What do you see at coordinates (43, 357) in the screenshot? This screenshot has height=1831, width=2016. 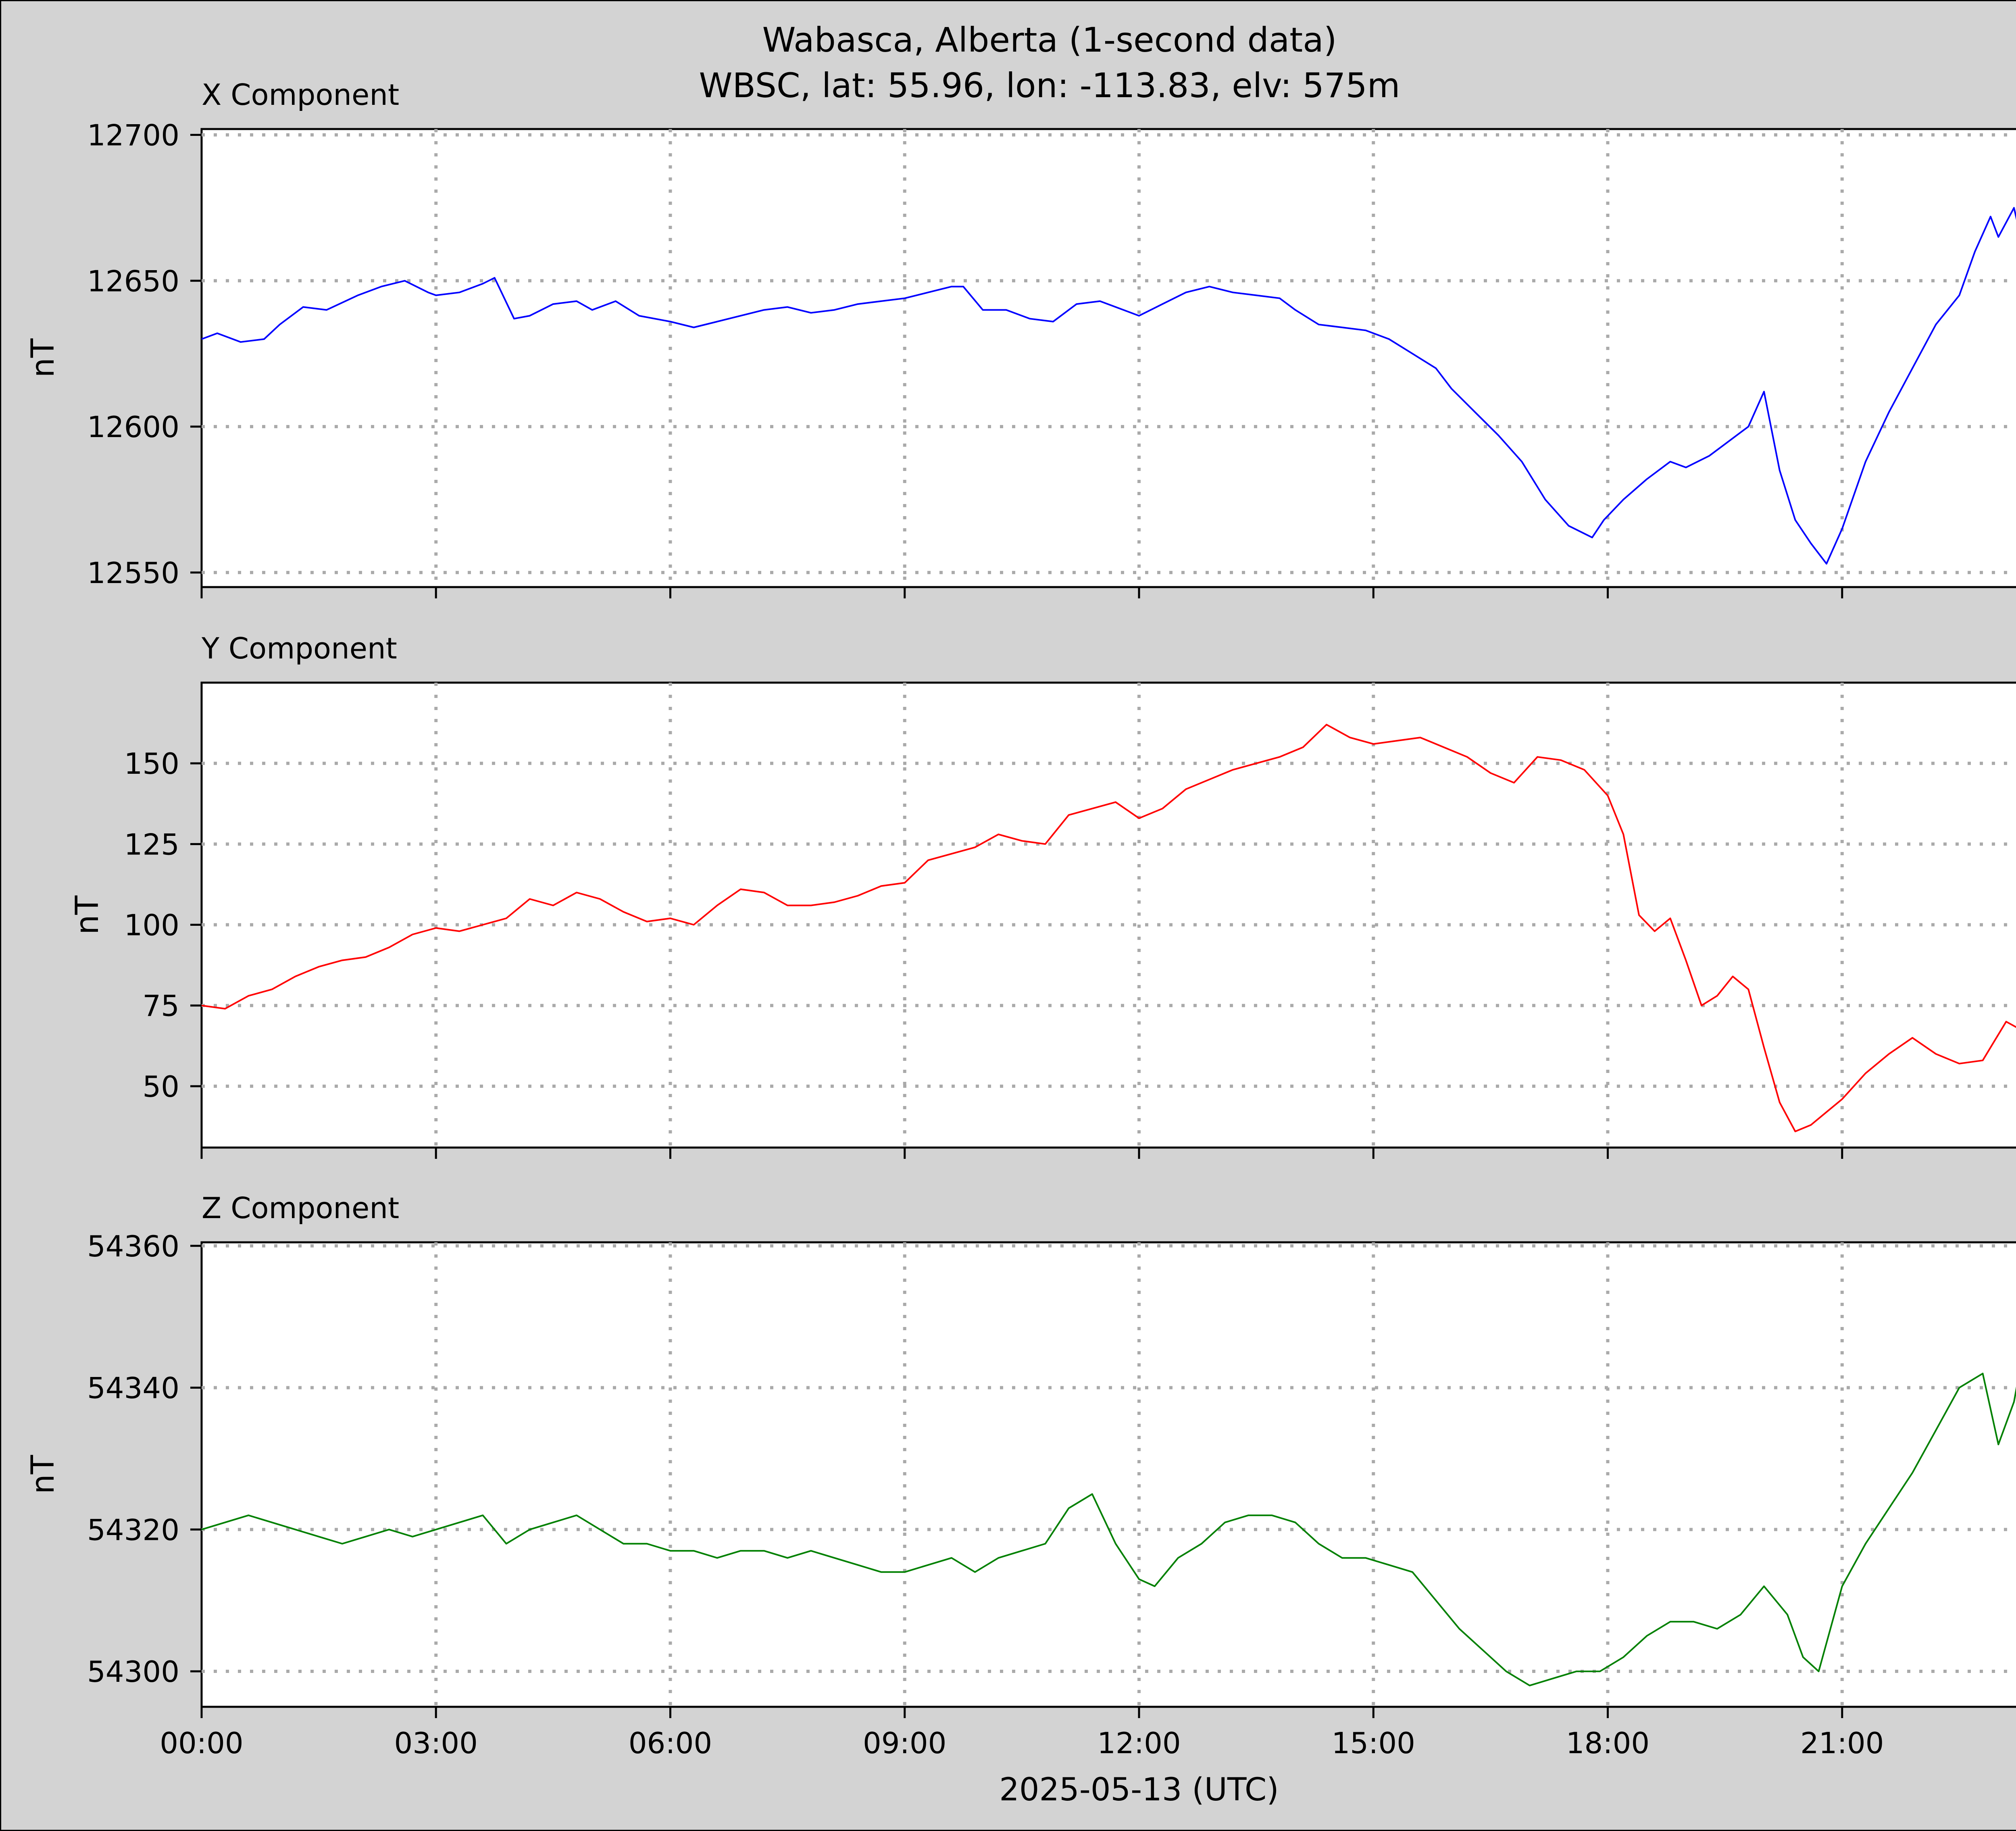 I see `y-axis-label-1: nT` at bounding box center [43, 357].